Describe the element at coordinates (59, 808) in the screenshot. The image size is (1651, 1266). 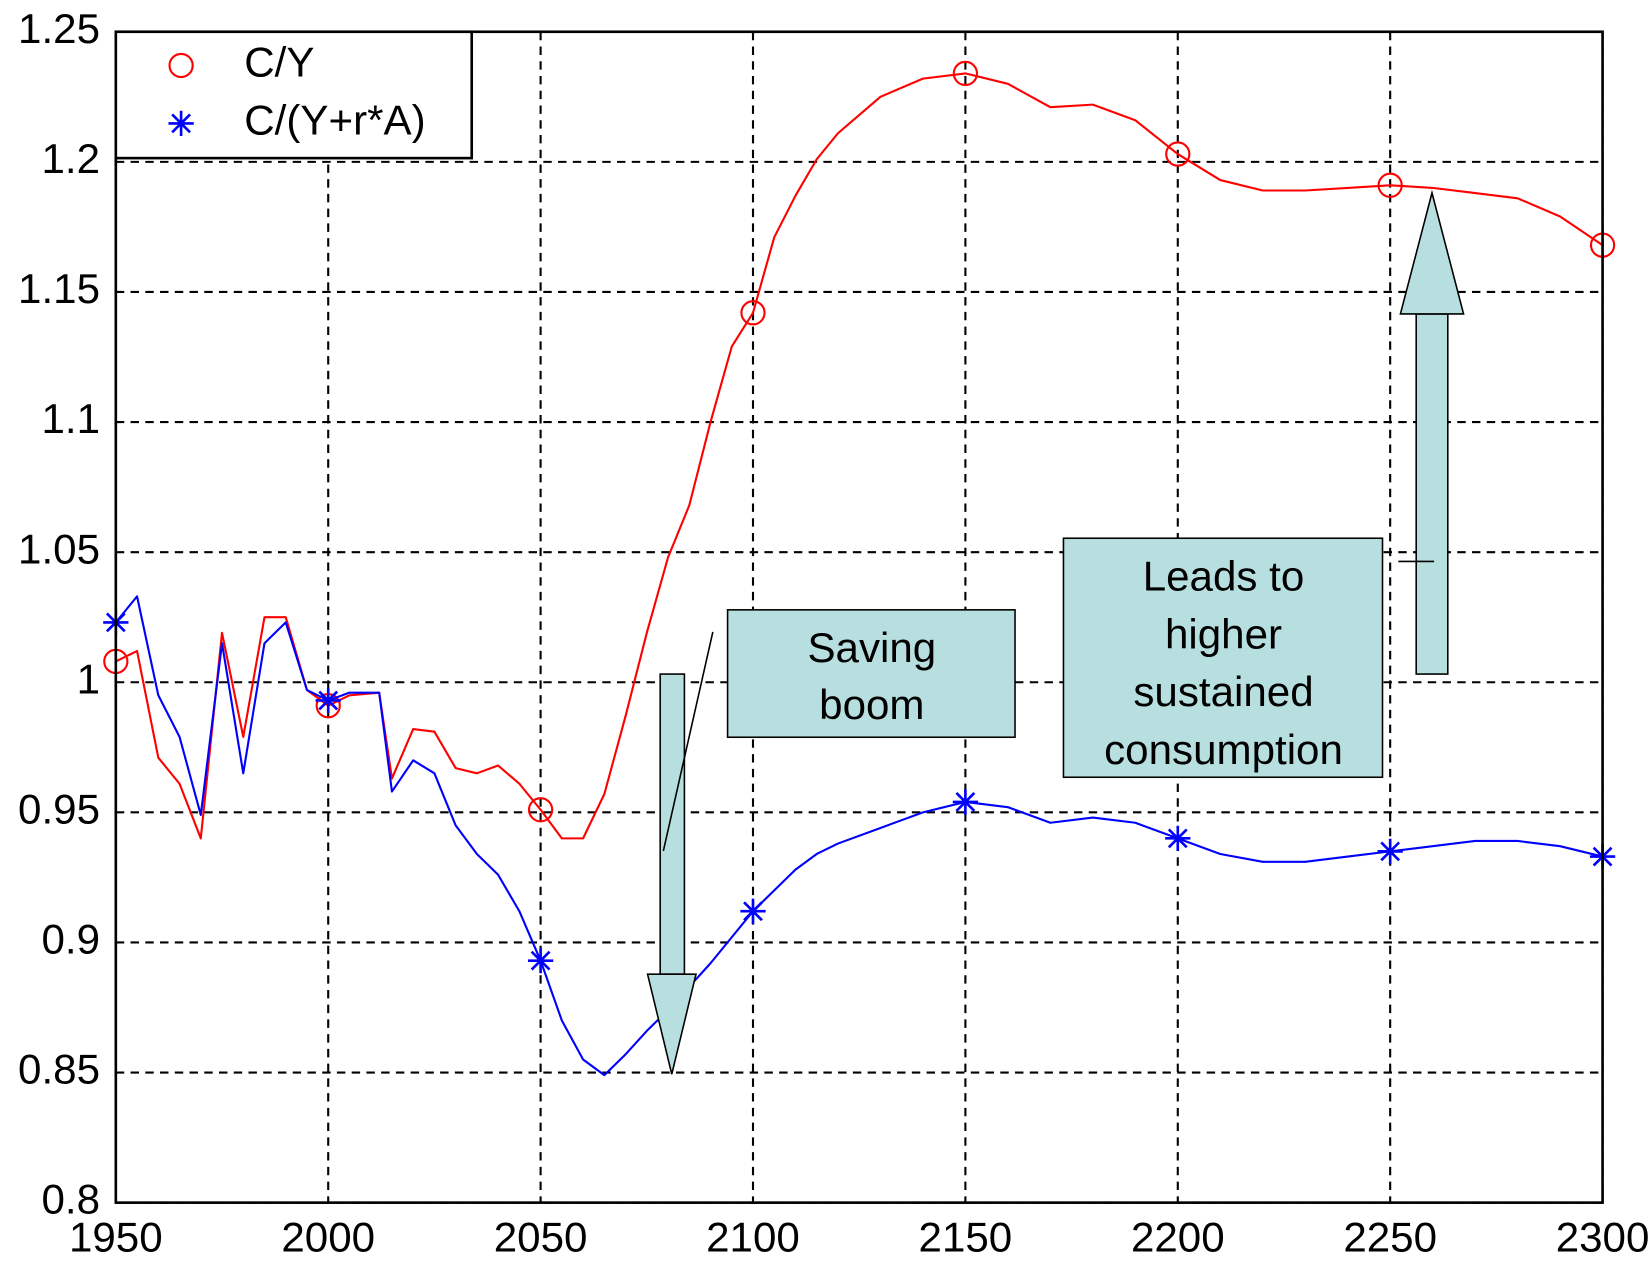
I see `y-tick-label: 0.95` at that location.